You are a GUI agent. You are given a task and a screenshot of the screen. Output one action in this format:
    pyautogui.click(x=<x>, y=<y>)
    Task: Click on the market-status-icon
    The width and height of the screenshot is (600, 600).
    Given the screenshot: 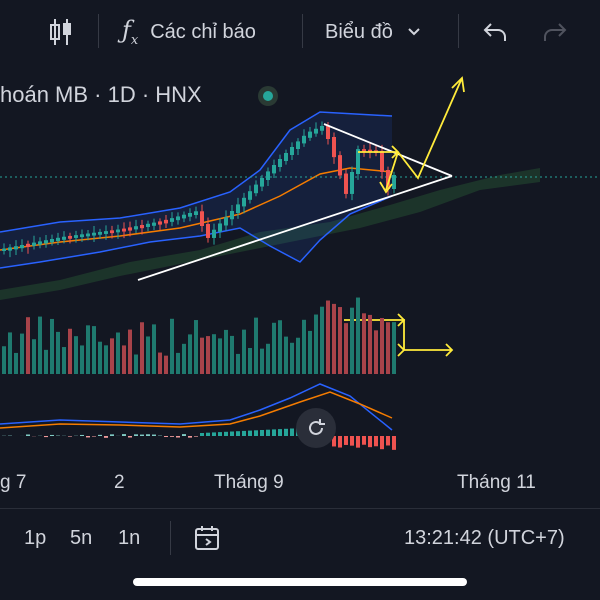 What is the action you would take?
    pyautogui.click(x=268, y=96)
    